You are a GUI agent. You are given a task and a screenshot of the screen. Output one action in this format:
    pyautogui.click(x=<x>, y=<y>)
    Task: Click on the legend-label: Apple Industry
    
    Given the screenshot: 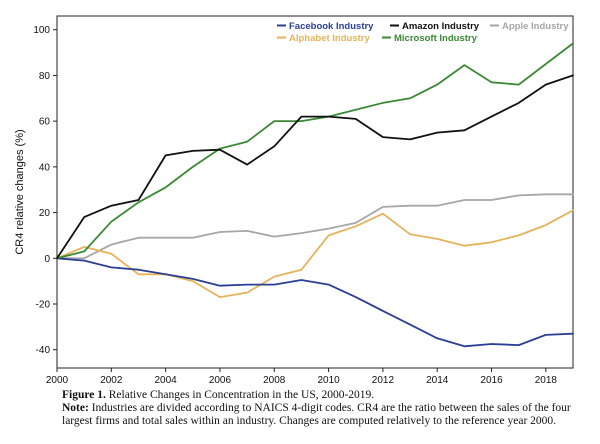 What is the action you would take?
    pyautogui.click(x=535, y=26)
    